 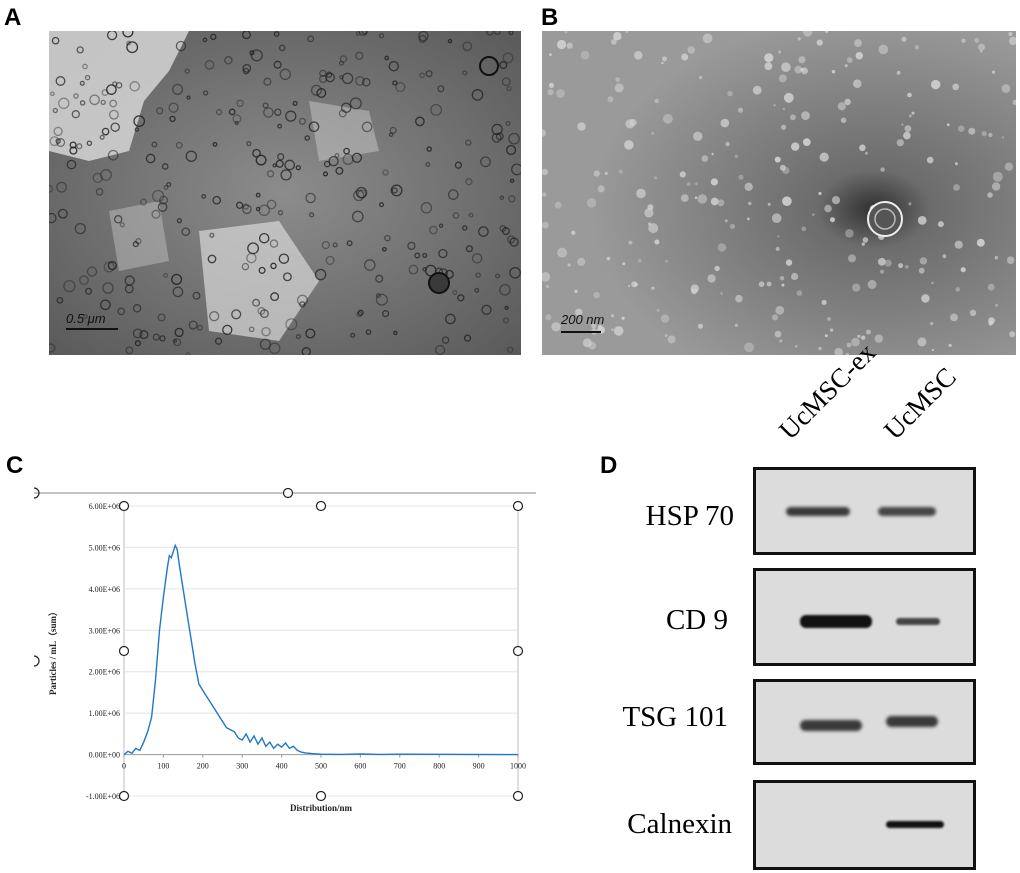 I want to click on wb-blot-tsg101, so click(x=864, y=722).